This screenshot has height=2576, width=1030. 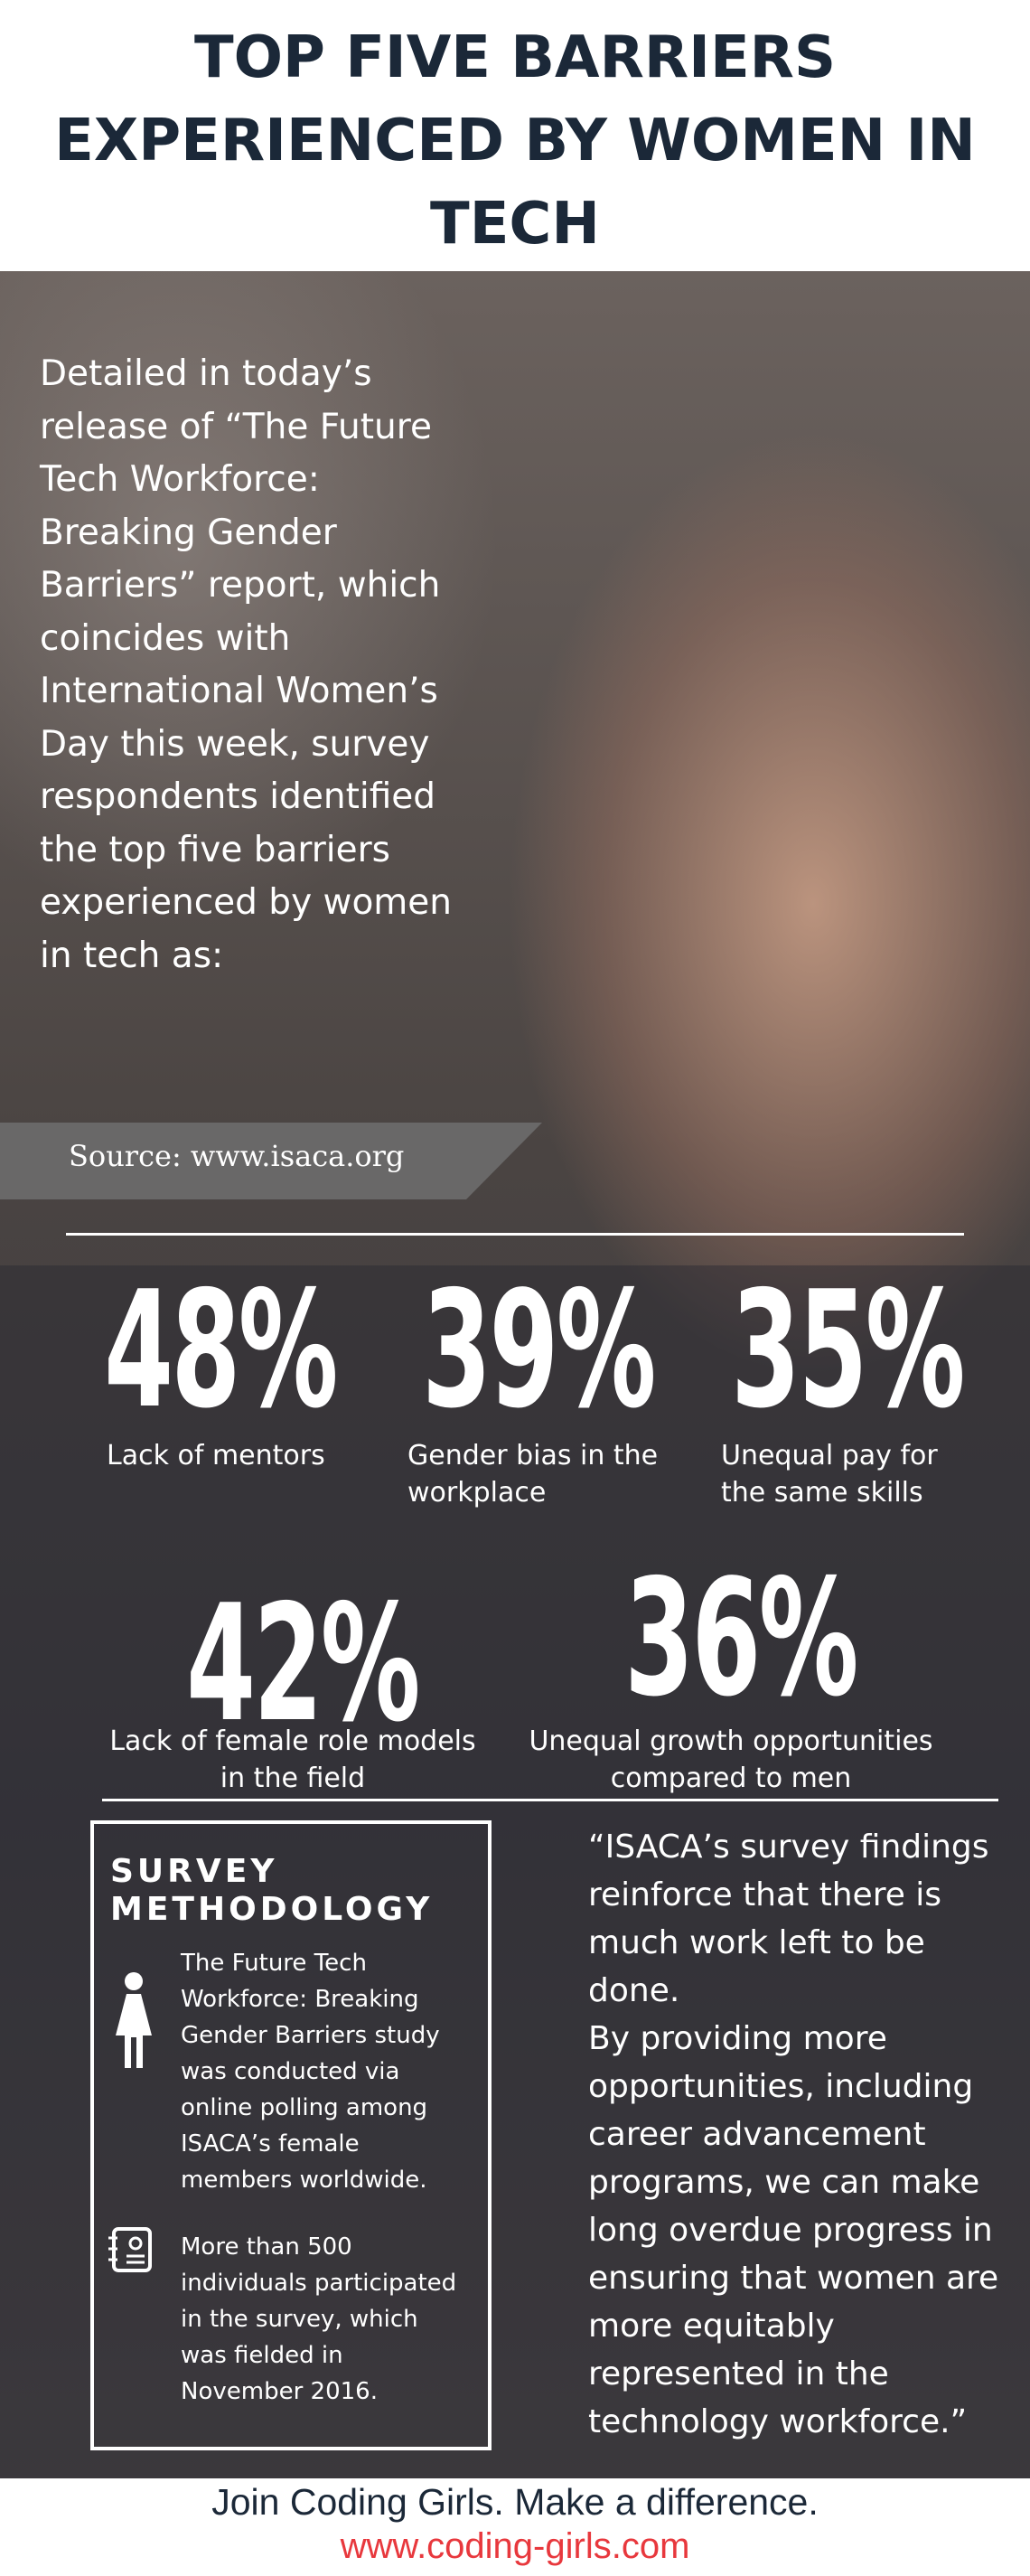 I want to click on stat-label: Lack of female role models in the field, so click(x=292, y=1759).